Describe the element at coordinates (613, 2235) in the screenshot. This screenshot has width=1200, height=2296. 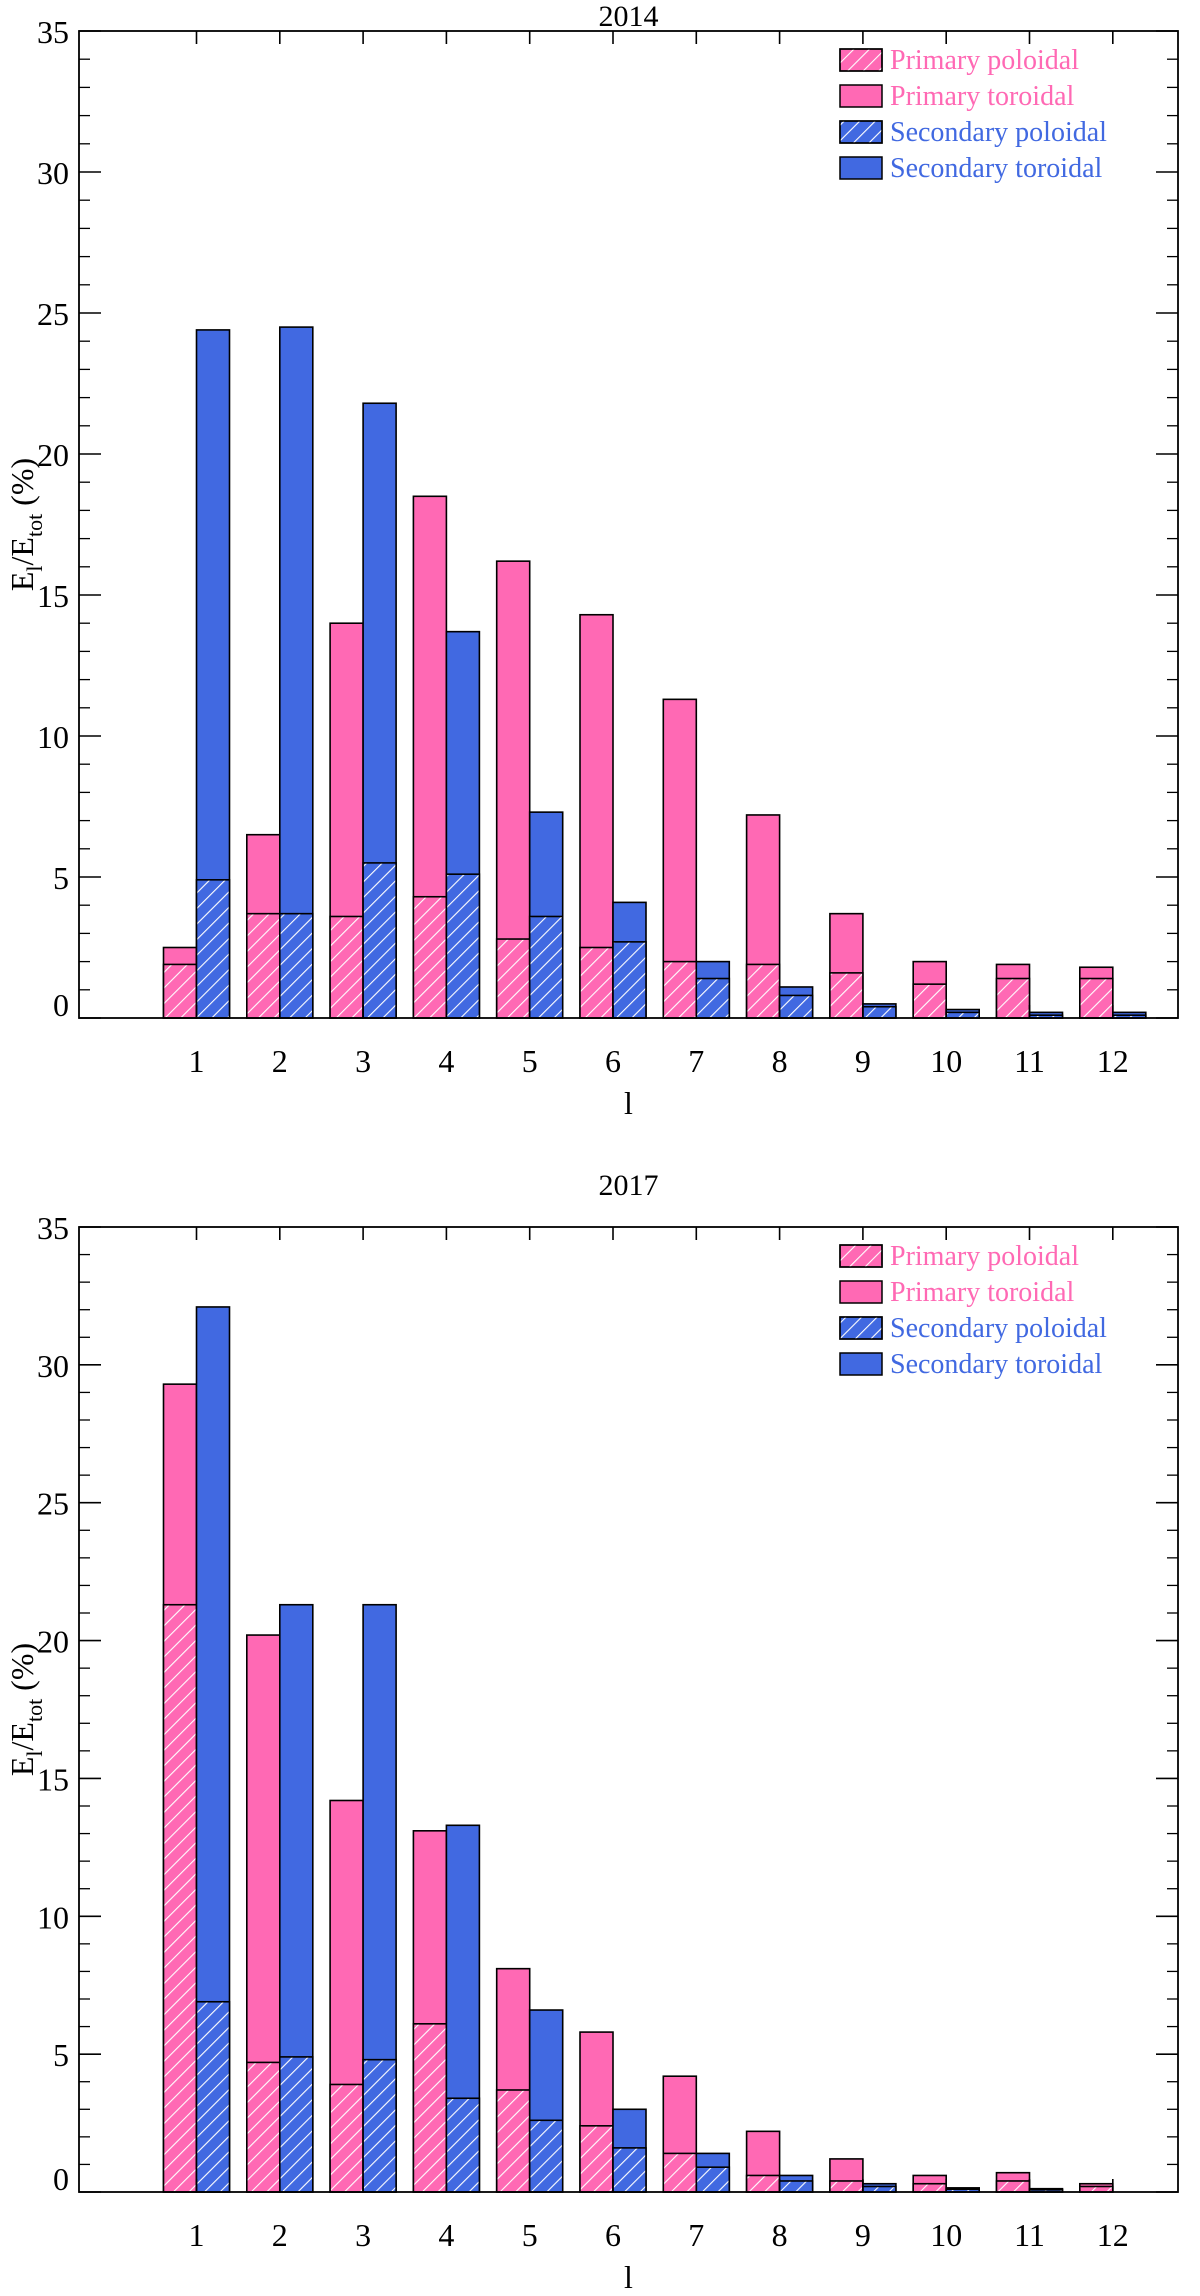
I see `x-tick-label: 6` at that location.